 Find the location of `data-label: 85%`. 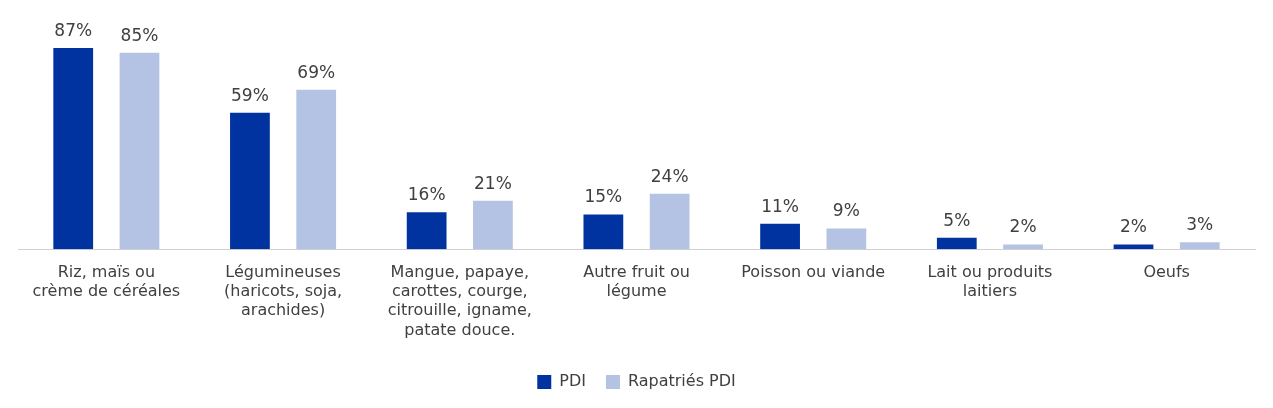

data-label: 85% is located at coordinates (139, 34).